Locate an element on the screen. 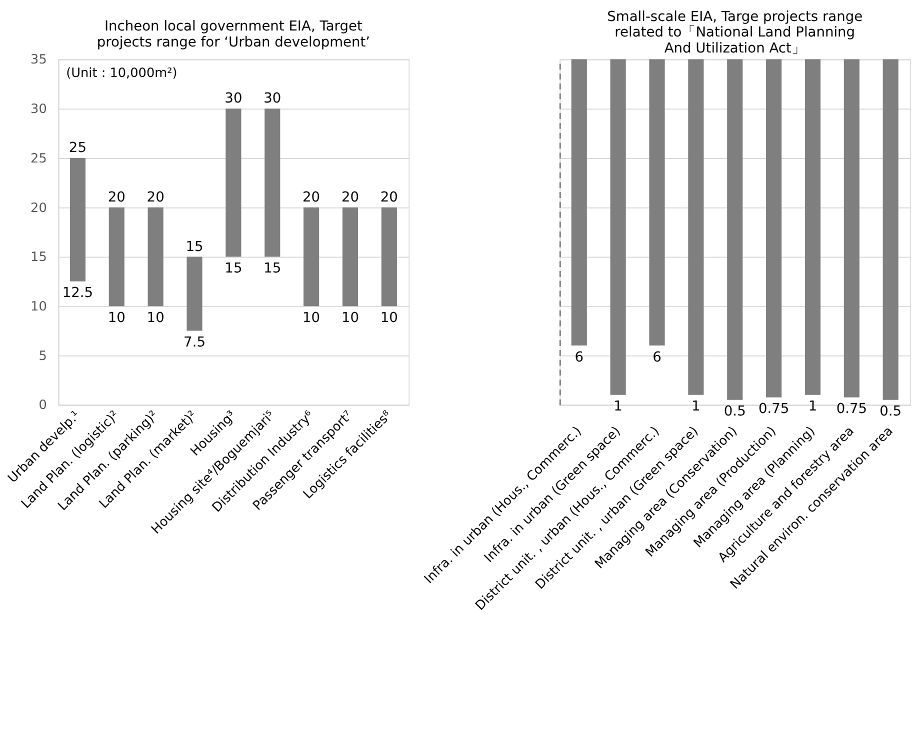 The width and height of the screenshot is (916, 751). annotation: 12.5 is located at coordinates (78, 293).